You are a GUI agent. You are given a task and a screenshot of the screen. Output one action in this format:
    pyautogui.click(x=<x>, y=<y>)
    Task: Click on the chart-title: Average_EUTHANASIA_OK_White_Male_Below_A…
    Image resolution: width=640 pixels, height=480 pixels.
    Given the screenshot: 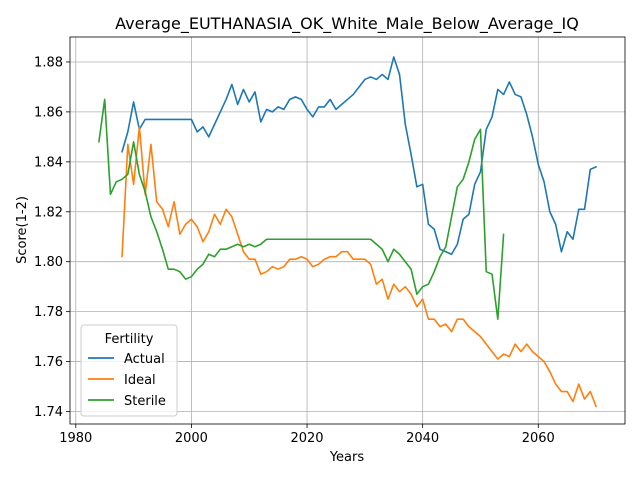 What is the action you would take?
    pyautogui.click(x=347, y=24)
    